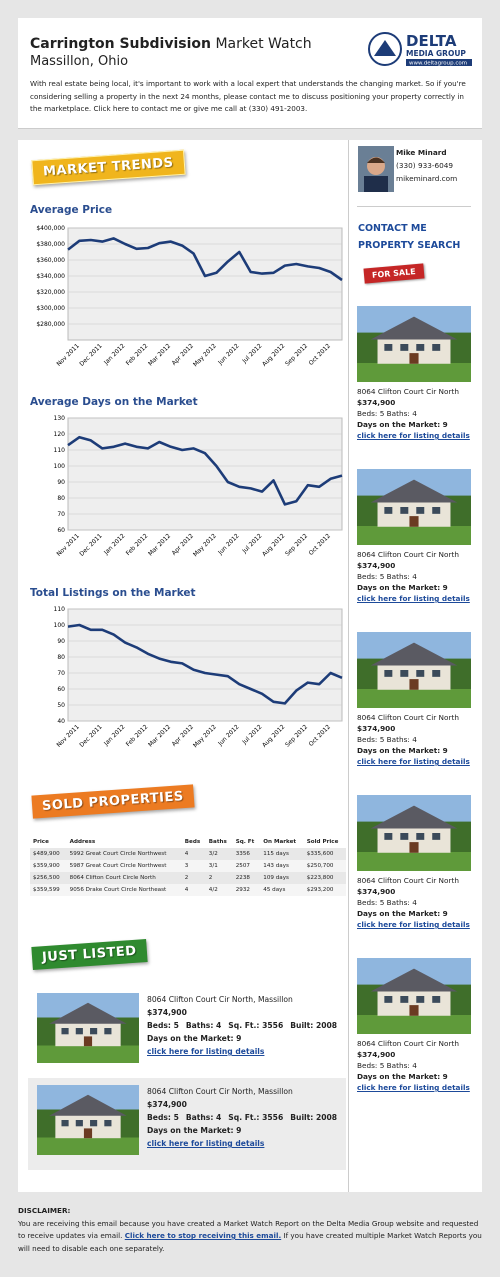 This screenshot has height=1277, width=500. I want to click on table-cell: 2932, so click(242, 890).